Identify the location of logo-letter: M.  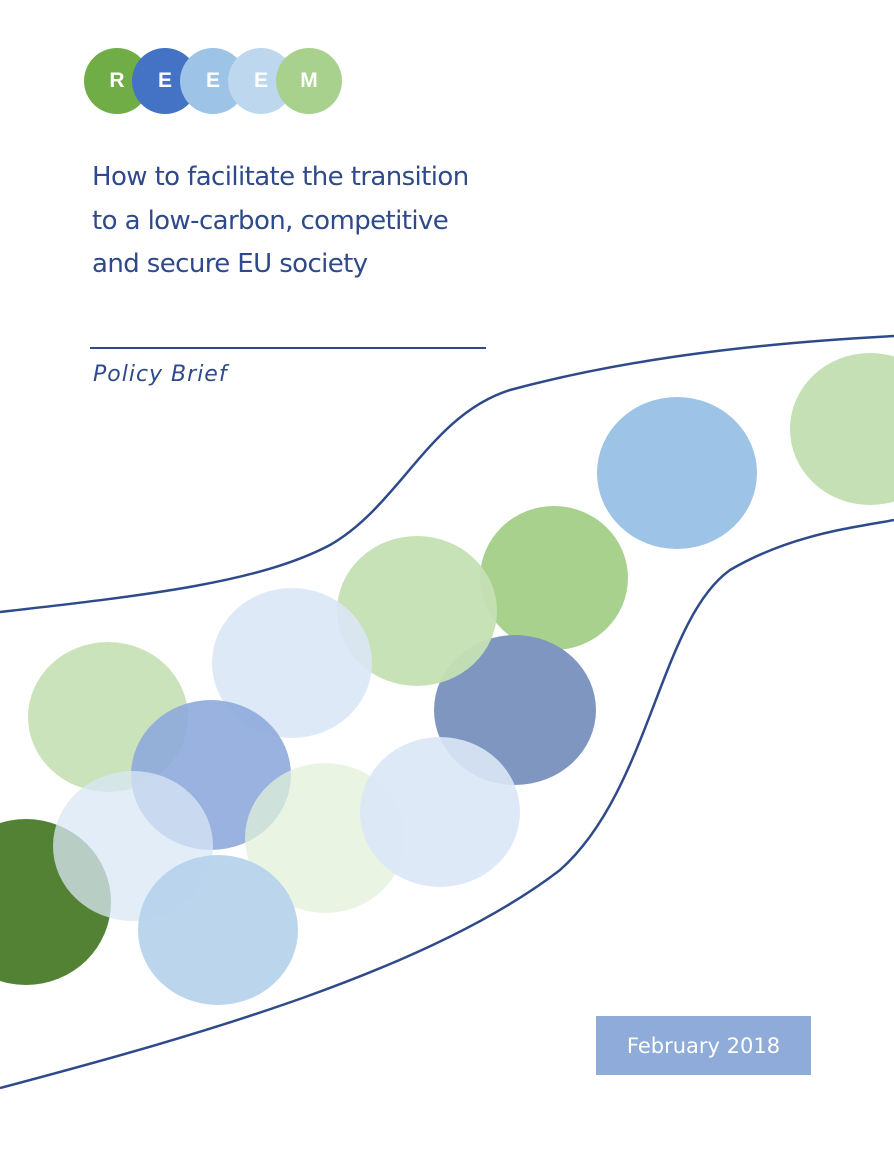
(309, 80).